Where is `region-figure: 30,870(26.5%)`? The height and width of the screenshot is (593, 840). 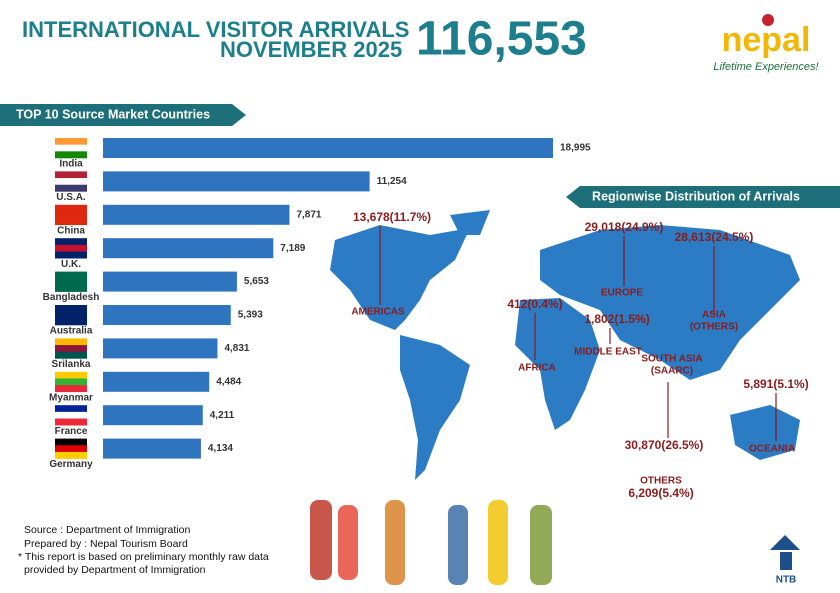
region-figure: 30,870(26.5%) is located at coordinates (664, 445).